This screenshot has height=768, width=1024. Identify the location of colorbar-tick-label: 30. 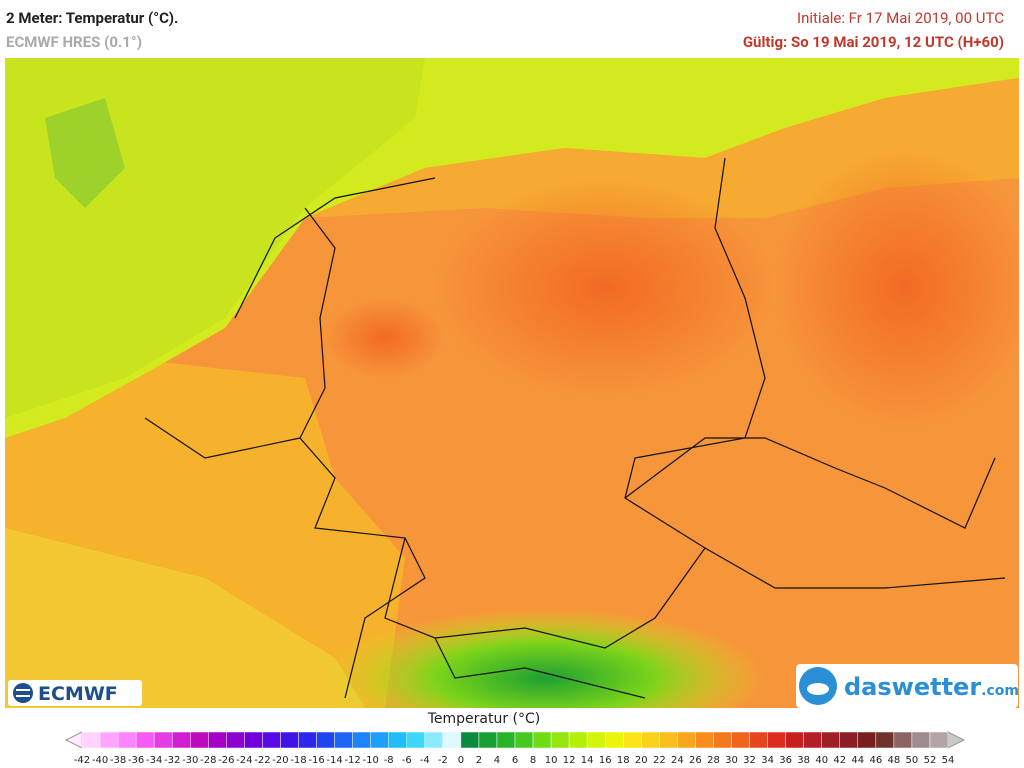
(731, 760).